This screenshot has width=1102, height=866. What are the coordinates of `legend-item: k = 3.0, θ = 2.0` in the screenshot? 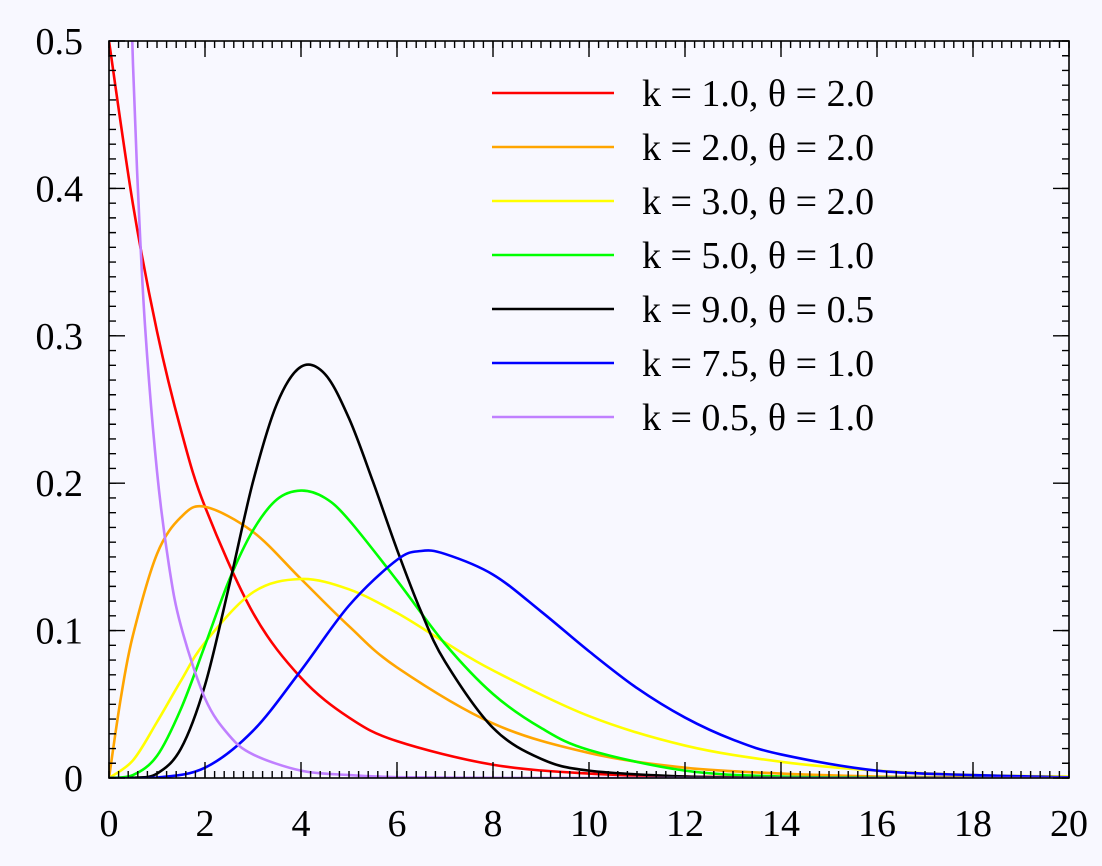 It's located at (683, 202).